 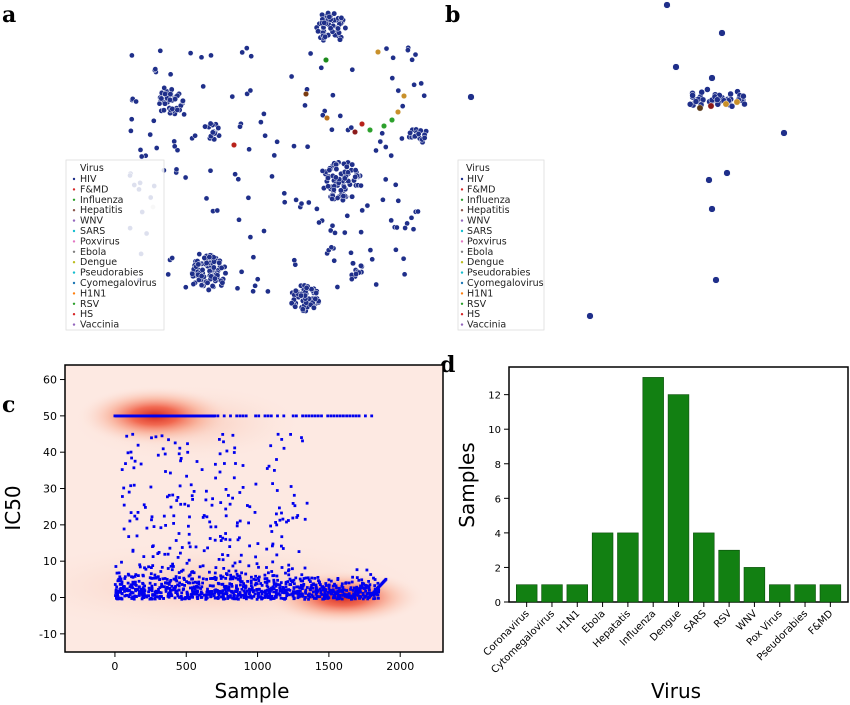 What do you see at coordinates (400, 666) in the screenshot?
I see `x-tick-label: 2000` at bounding box center [400, 666].